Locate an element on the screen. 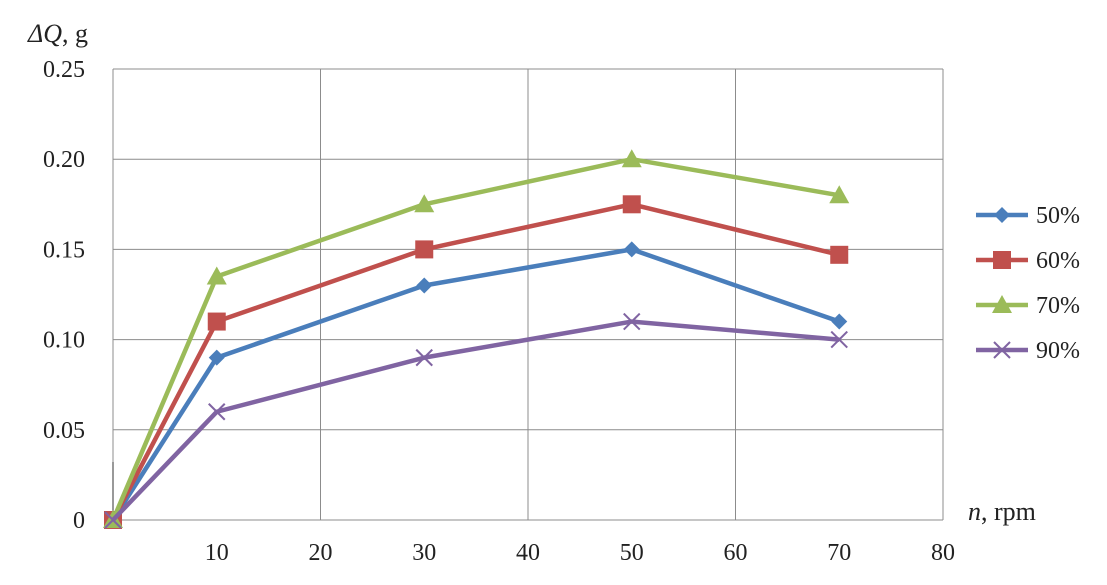 This screenshot has width=1107, height=585. chart-legend: 50% 60% 70% 90% is located at coordinates (1028, 283).